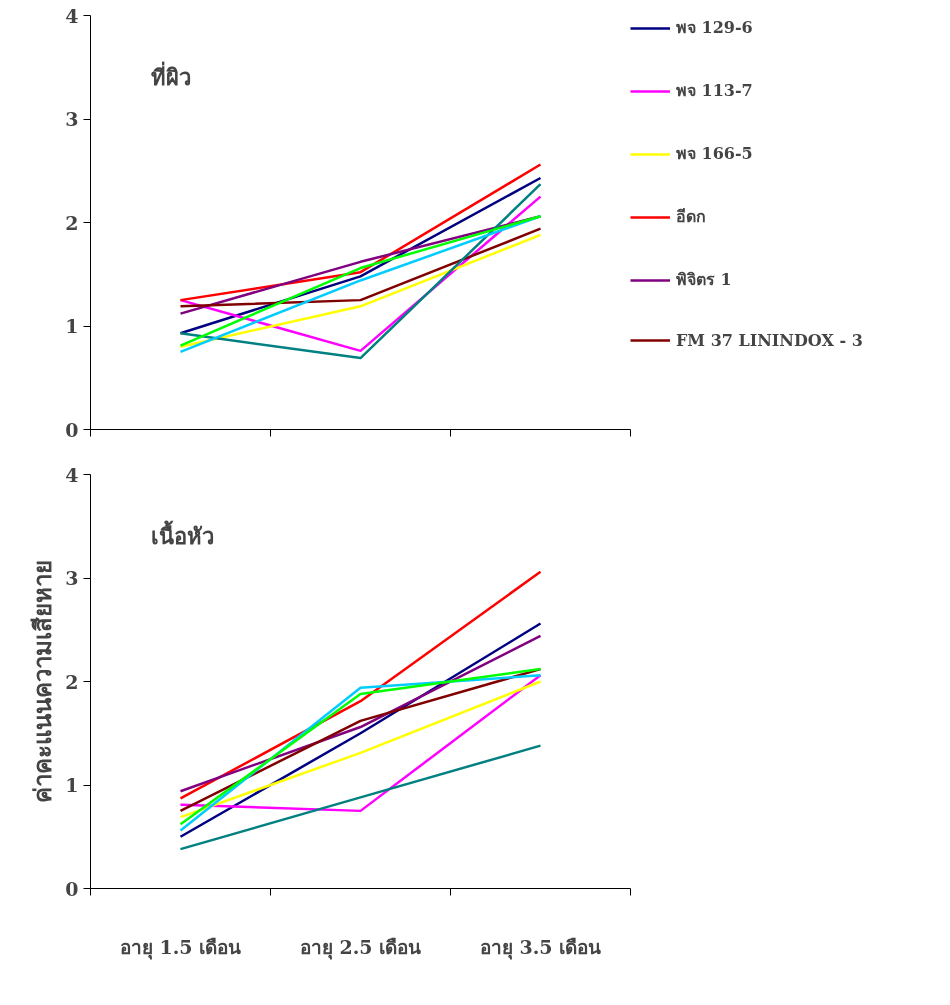  Describe the element at coordinates (360, 947) in the screenshot. I see `x-tick-label: อายุ 2.5 เดือน` at that location.